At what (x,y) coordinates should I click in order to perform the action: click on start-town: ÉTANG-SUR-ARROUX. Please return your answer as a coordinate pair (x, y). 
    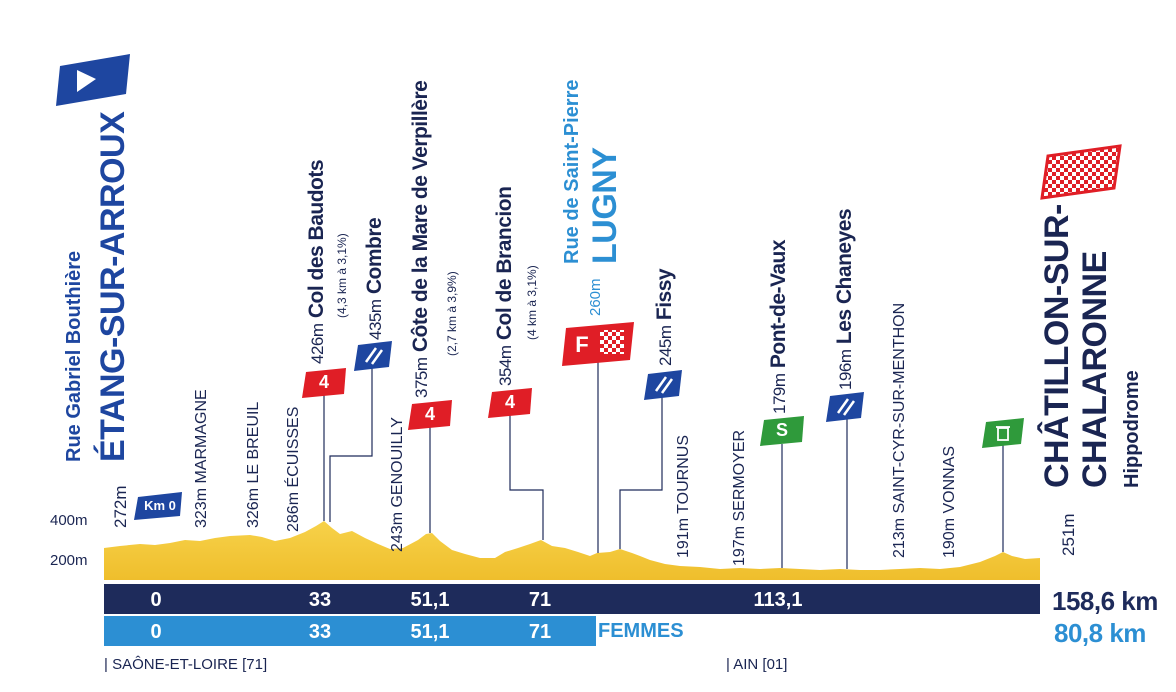
    Looking at the image, I should click on (113, 286).